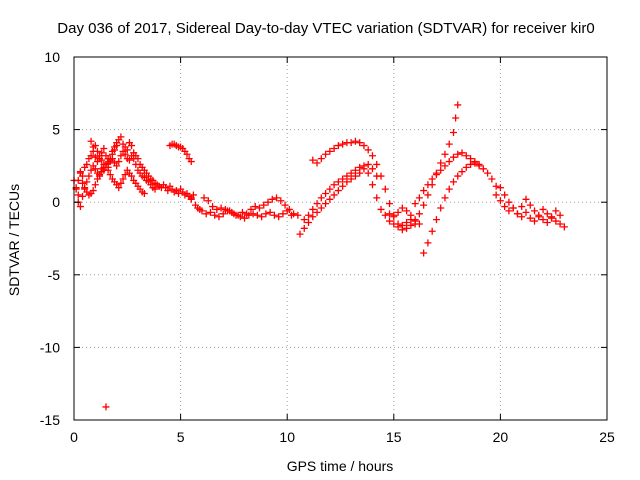  Describe the element at coordinates (14, 240) in the screenshot. I see `y-axis-label: SDTVAR / TECUs` at that location.